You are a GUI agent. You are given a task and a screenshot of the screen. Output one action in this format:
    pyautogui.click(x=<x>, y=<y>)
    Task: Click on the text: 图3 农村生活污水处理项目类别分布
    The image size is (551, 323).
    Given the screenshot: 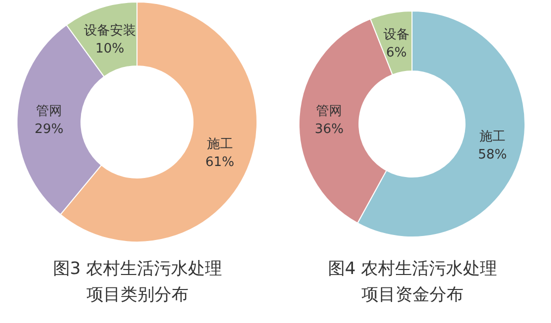 What is the action you would take?
    pyautogui.click(x=138, y=282)
    